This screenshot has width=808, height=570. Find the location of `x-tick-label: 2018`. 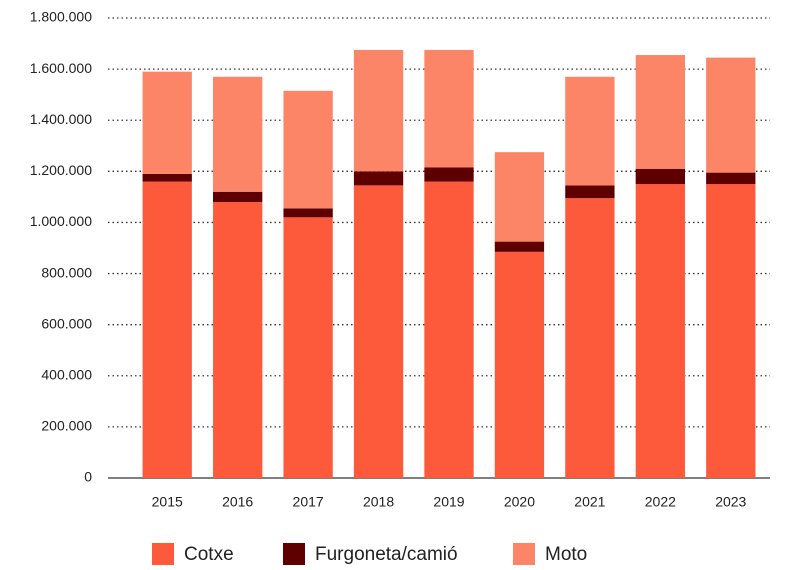

x-tick-label: 2018 is located at coordinates (378, 502).